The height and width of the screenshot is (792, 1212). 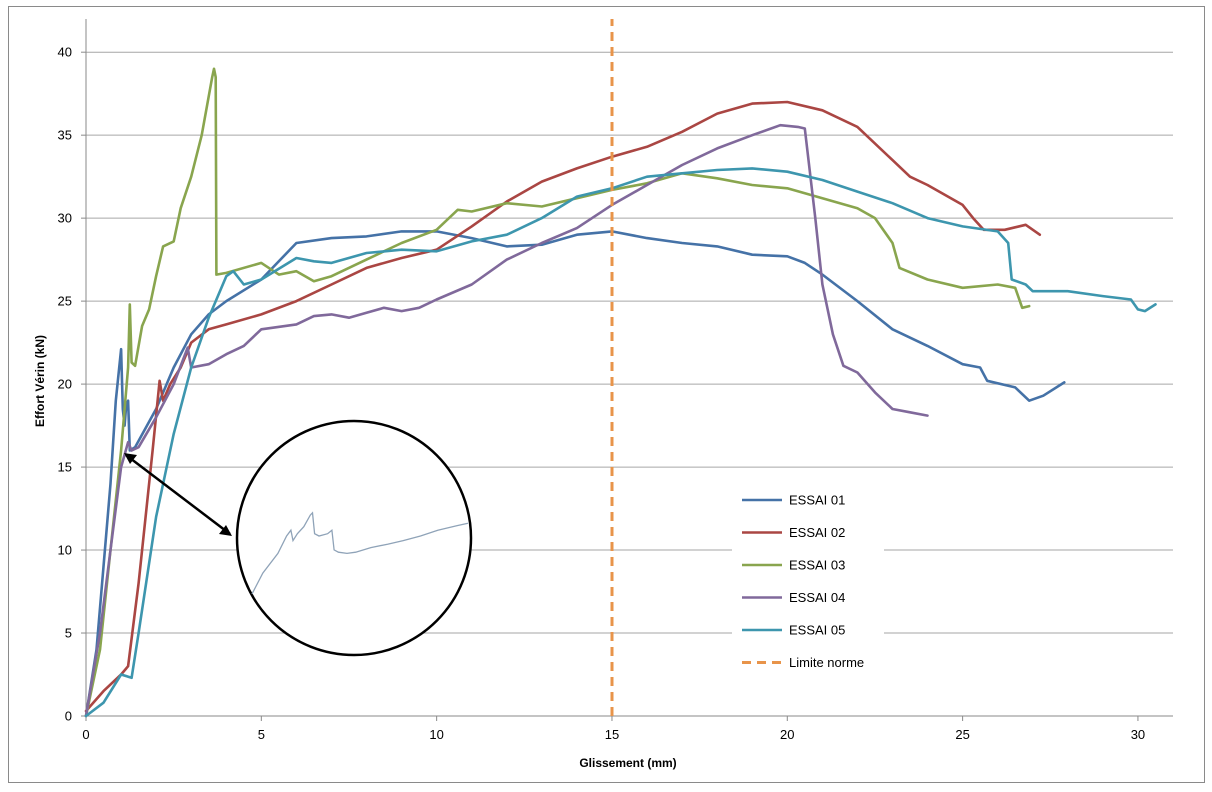 What do you see at coordinates (65, 52) in the screenshot?
I see `y-tick-label: 40` at bounding box center [65, 52].